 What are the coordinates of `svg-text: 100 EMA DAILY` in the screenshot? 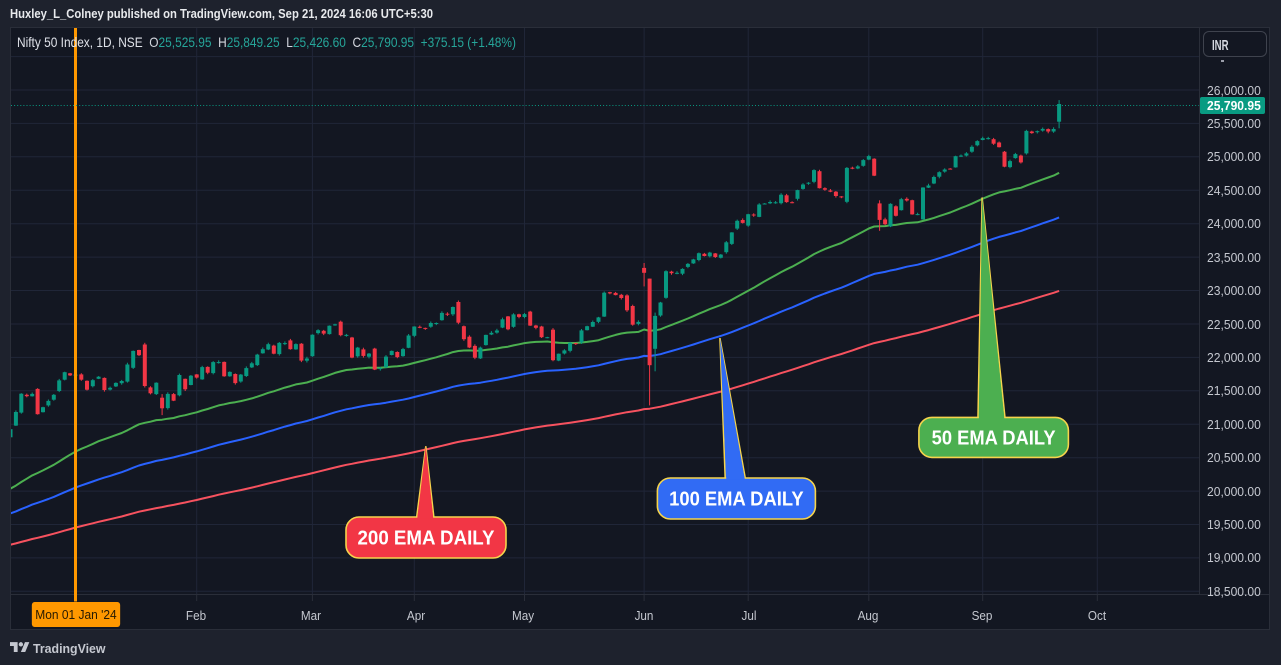 It's located at (736, 500).